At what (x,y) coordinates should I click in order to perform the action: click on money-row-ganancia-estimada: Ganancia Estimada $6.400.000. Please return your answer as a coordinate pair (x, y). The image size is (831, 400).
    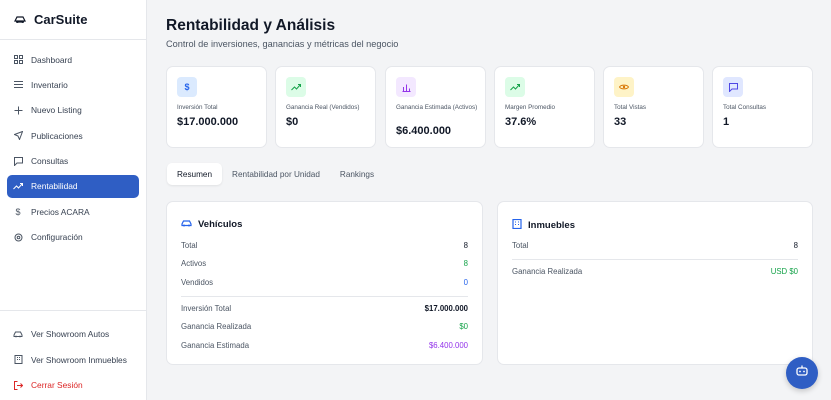
    Looking at the image, I should click on (324, 345).